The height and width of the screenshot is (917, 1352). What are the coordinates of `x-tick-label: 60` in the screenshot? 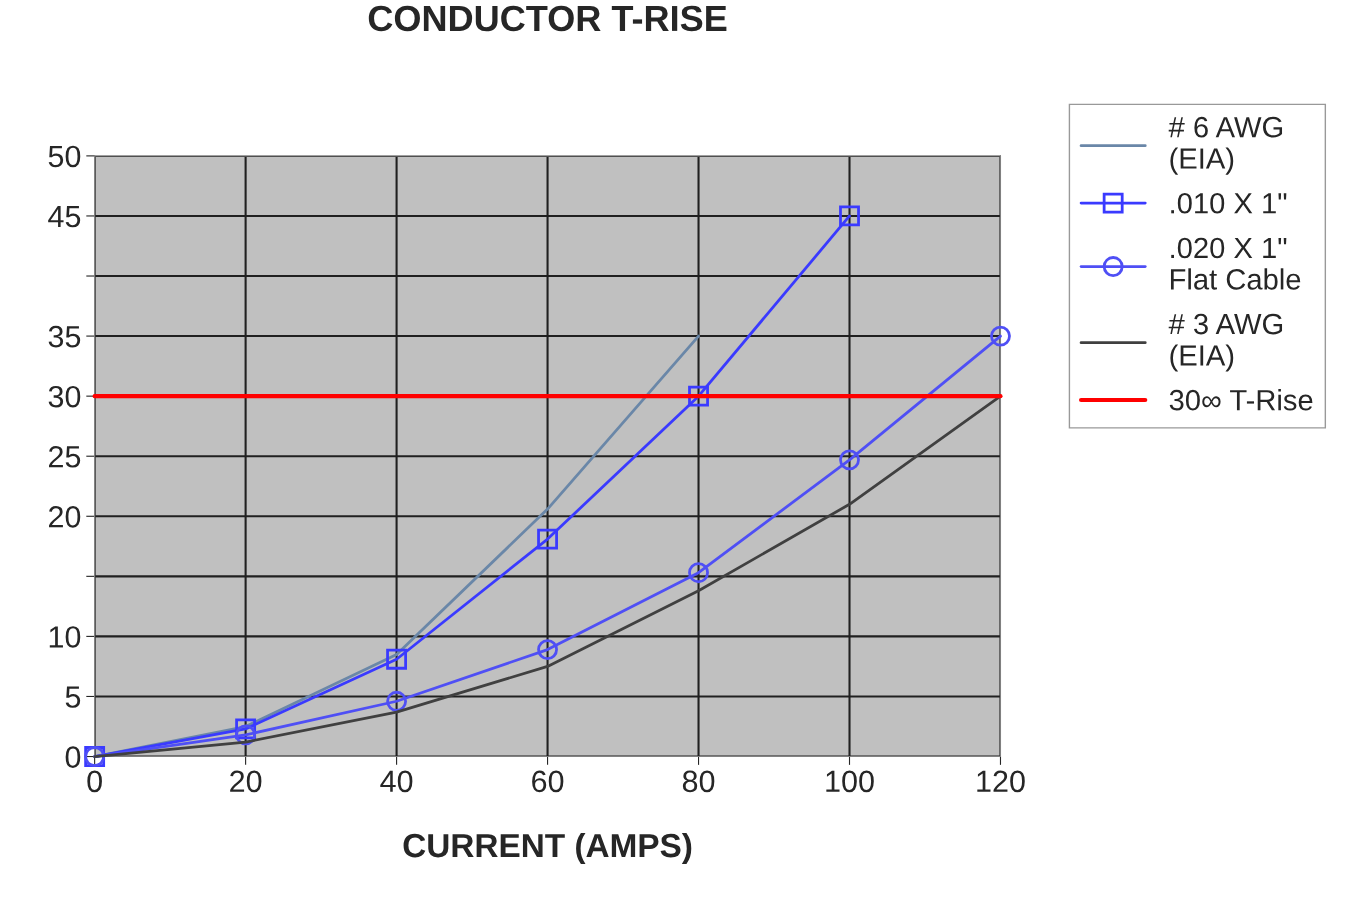 It's located at (548, 781).